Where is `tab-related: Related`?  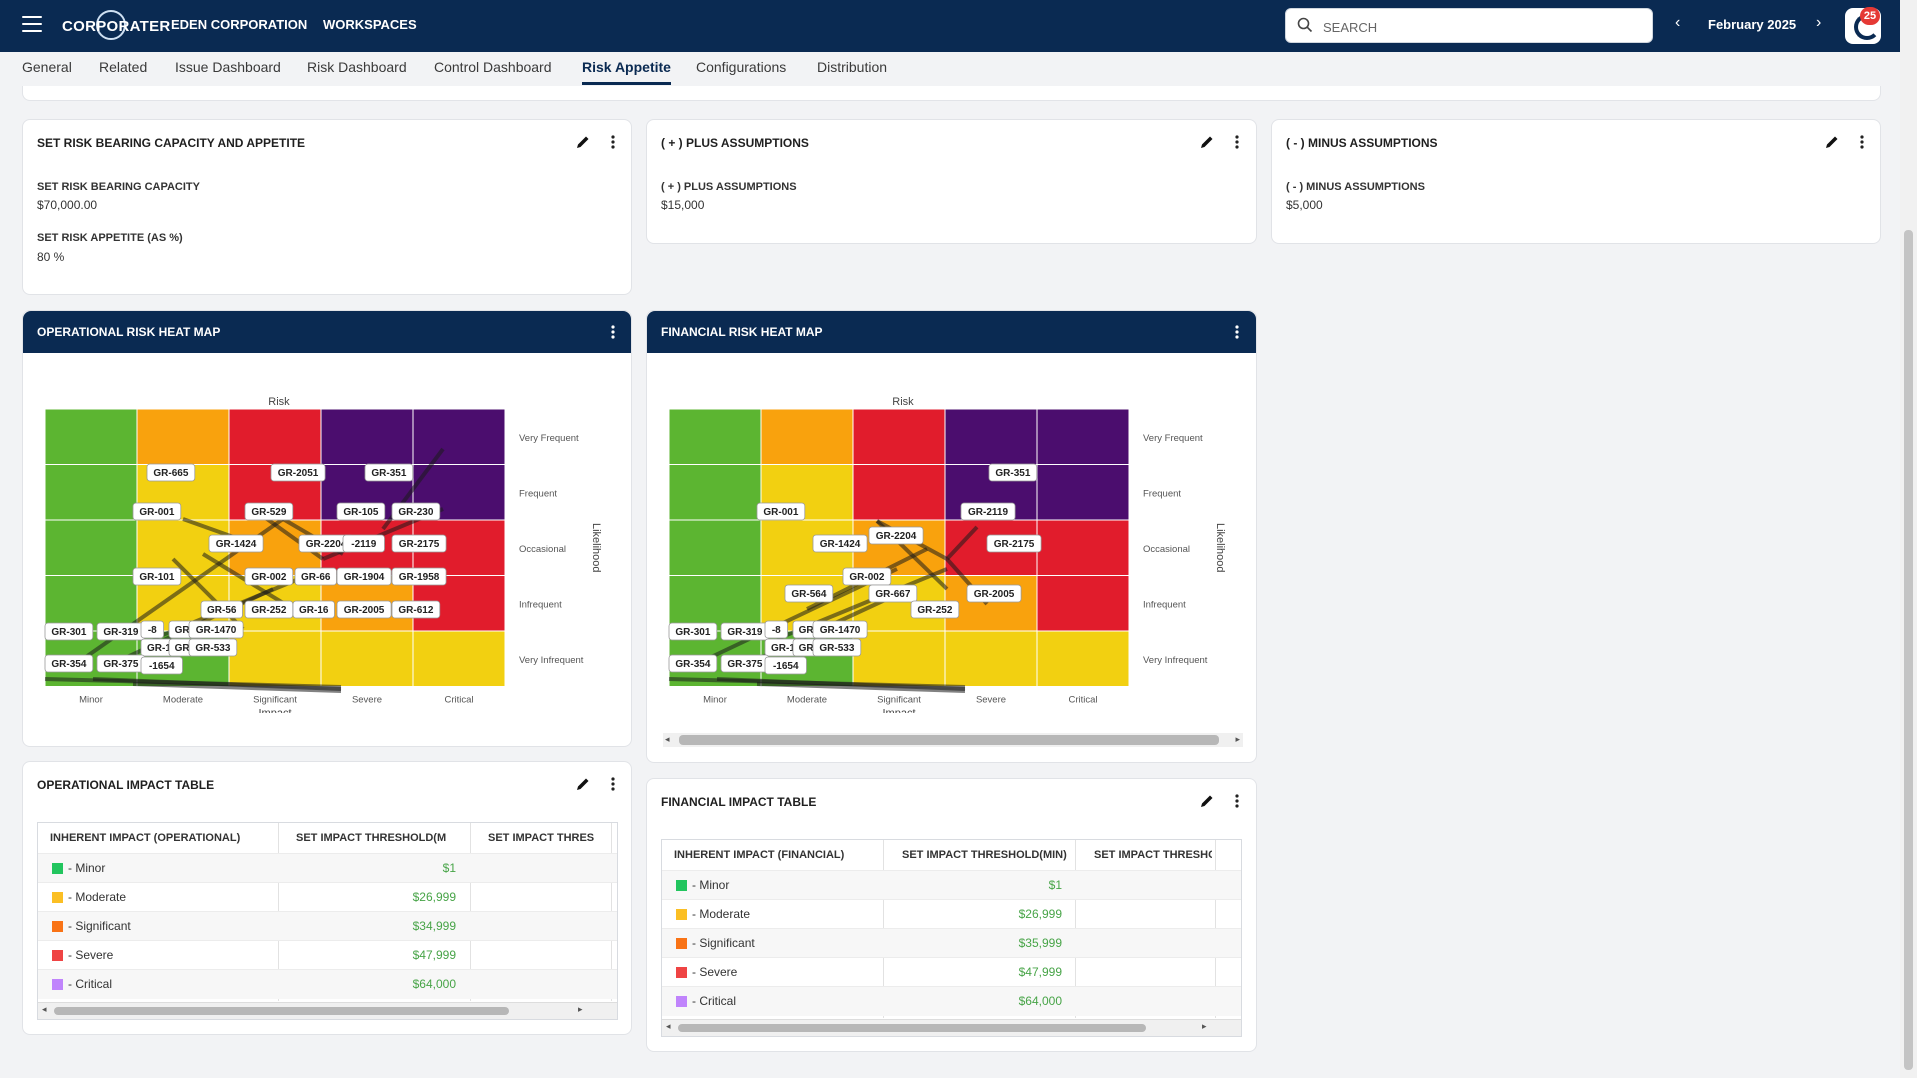 tab-related: Related is located at coordinates (123, 67).